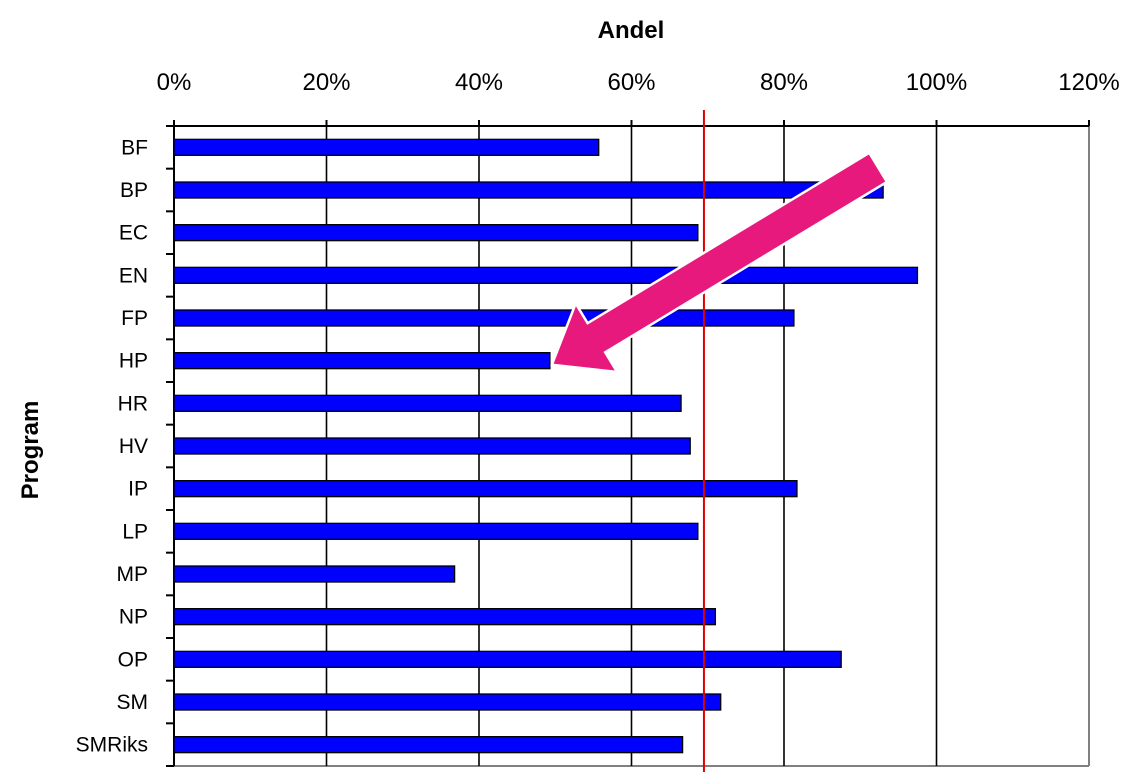  I want to click on category-label: SMRiks, so click(112, 745).